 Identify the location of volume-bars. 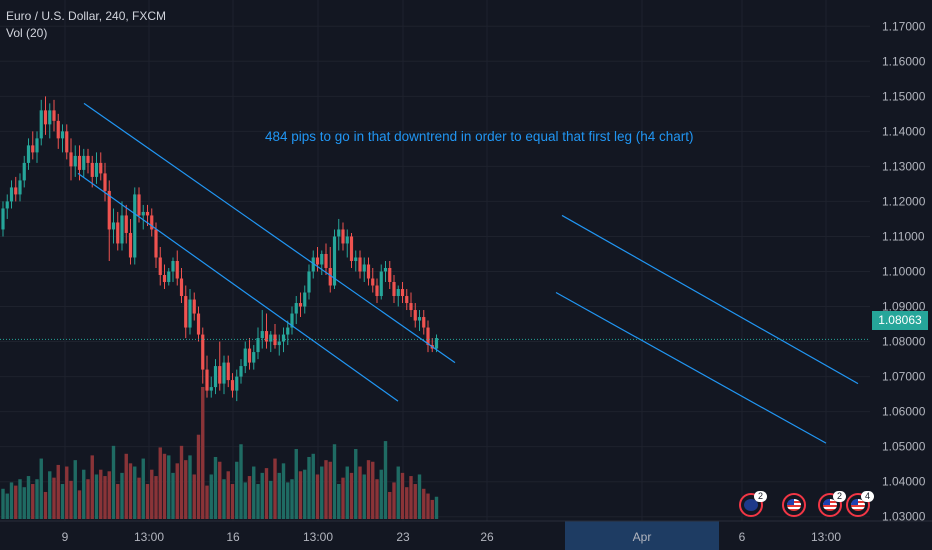
(220, 453).